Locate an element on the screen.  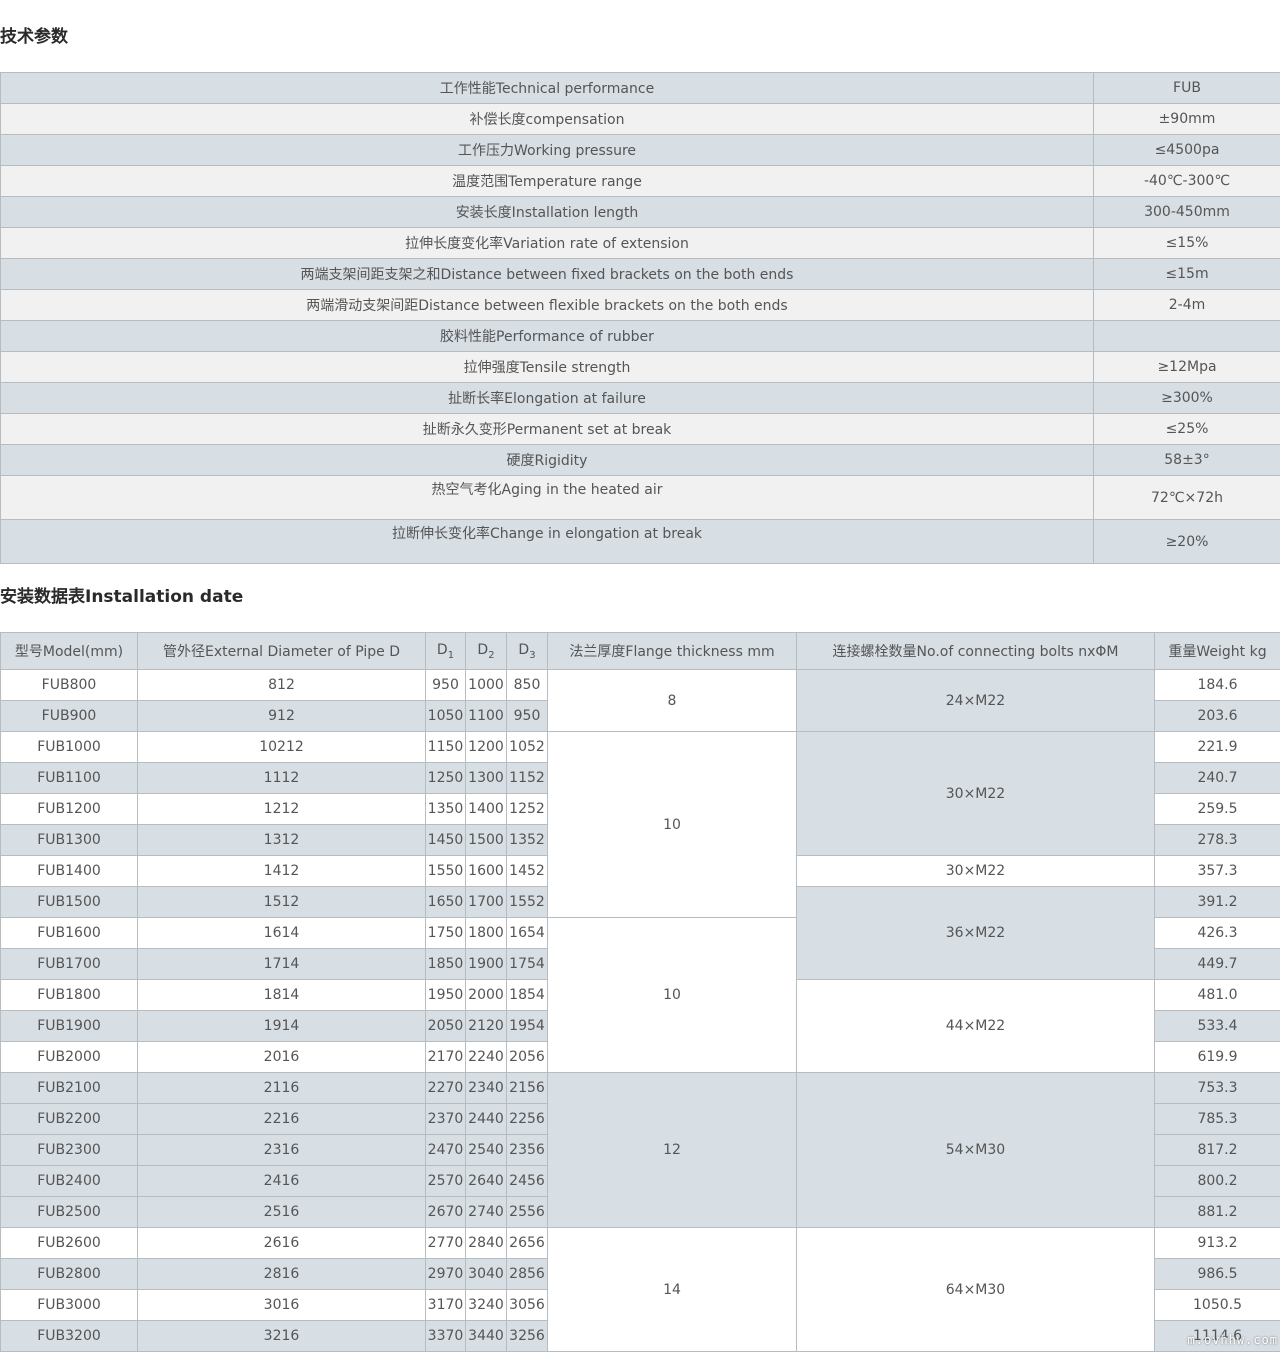
perf-value: ≤4500pa is located at coordinates (1186, 150).